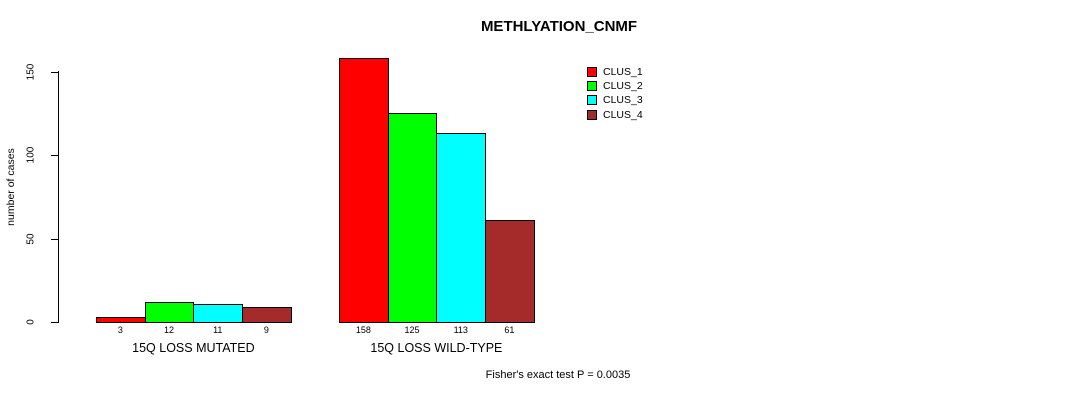 The image size is (1090, 400). I want to click on bar-value-label: 125, so click(412, 330).